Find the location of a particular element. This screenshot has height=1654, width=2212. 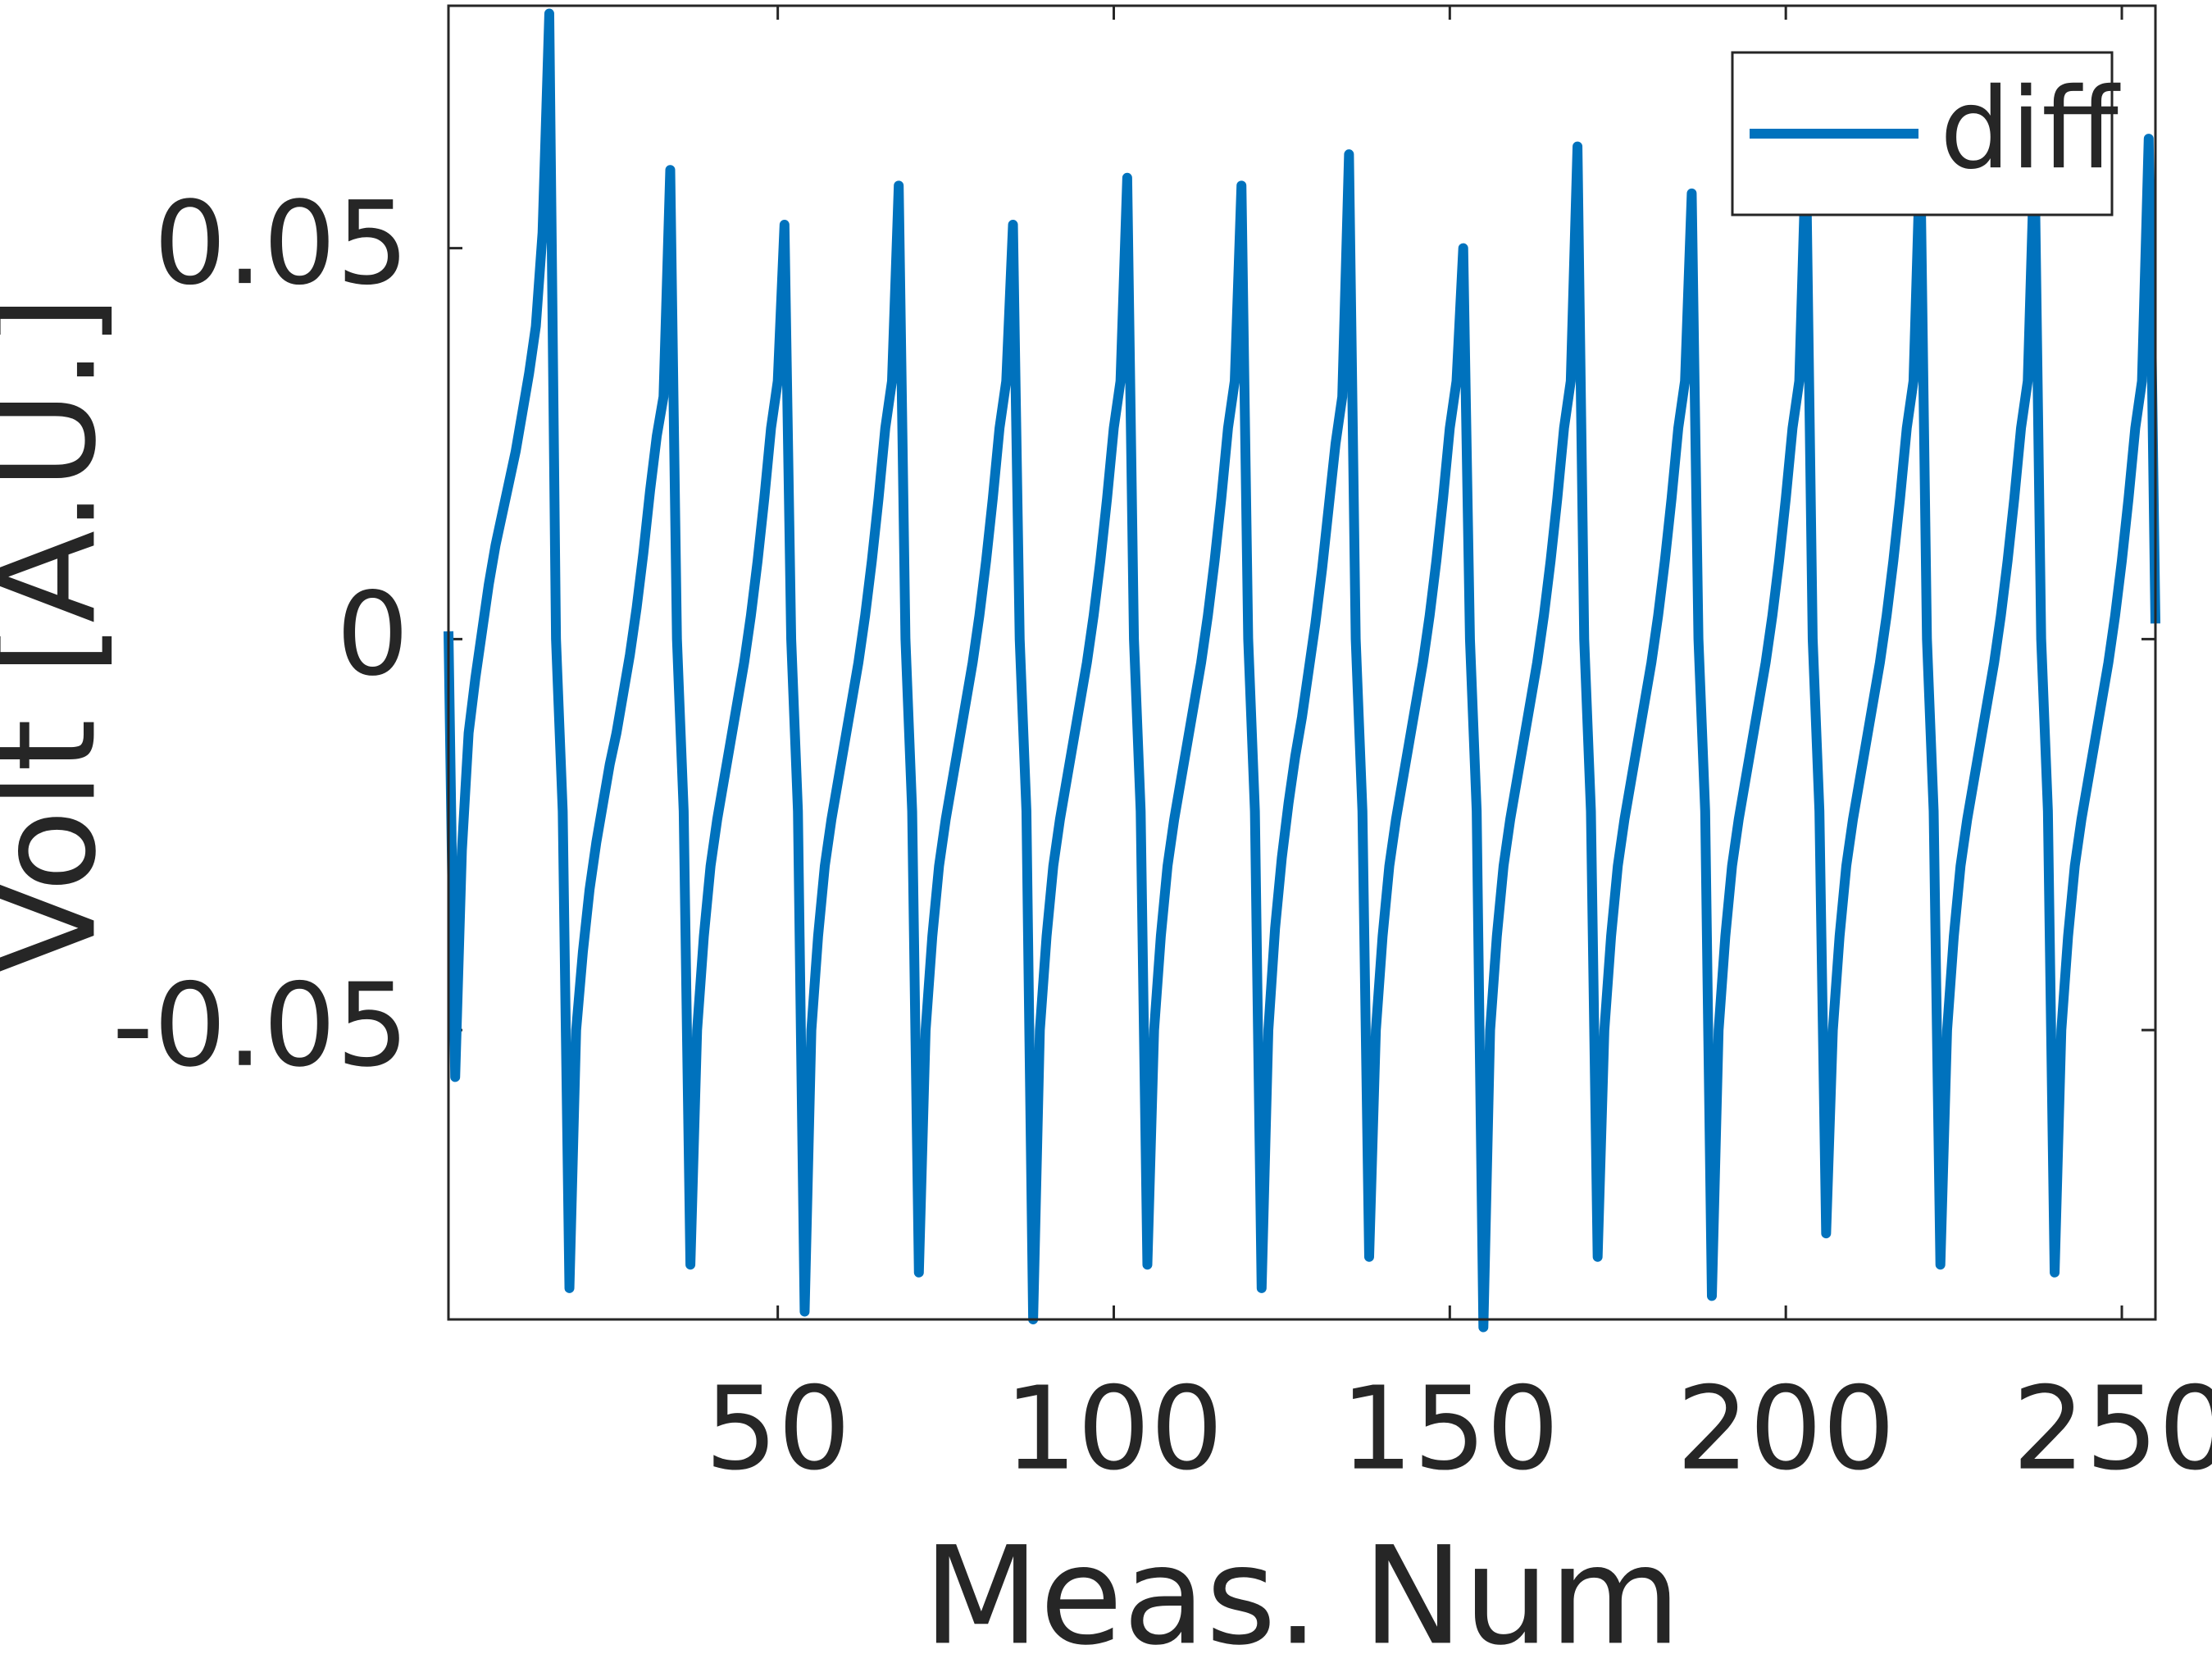

x-tick-label: 250 is located at coordinates (2112, 1430).